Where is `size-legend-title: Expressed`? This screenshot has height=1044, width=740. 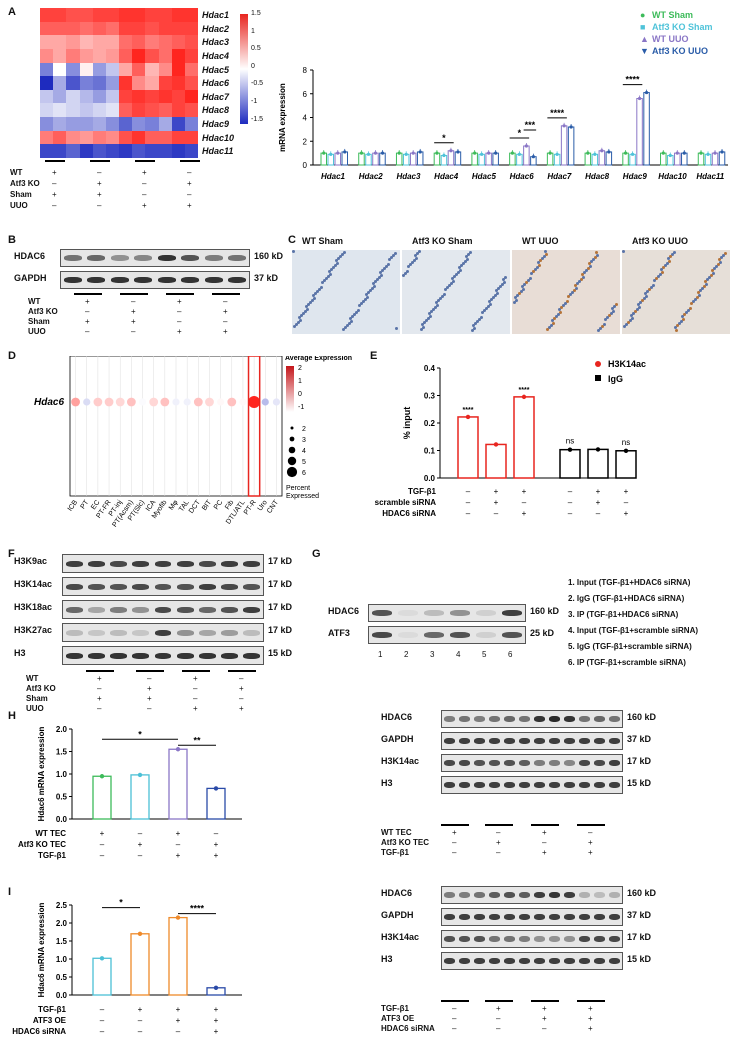
size-legend-title: Expressed is located at coordinates (302, 496).